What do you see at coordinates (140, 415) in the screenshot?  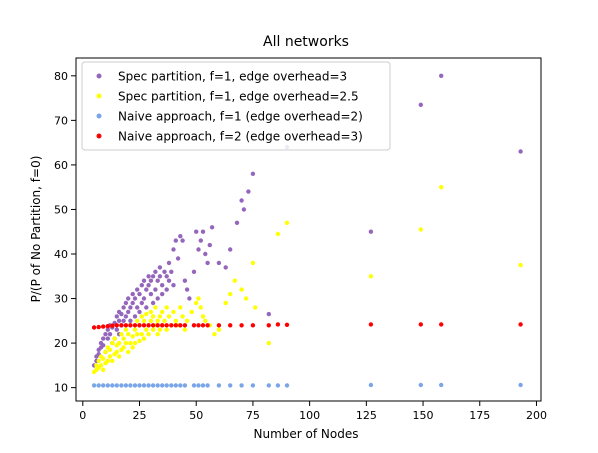 I see `x-tick-label: 25` at bounding box center [140, 415].